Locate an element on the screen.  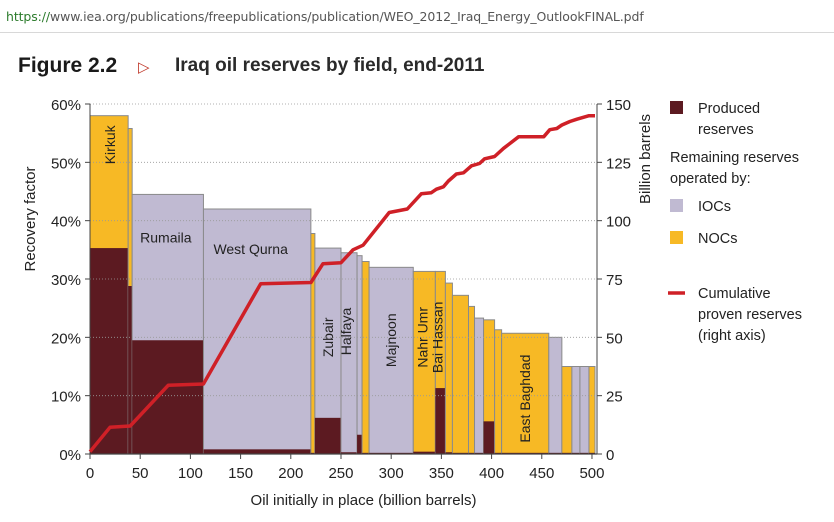
figure-title: Iraq oil reserves by field, end-2011 is located at coordinates (330, 65).